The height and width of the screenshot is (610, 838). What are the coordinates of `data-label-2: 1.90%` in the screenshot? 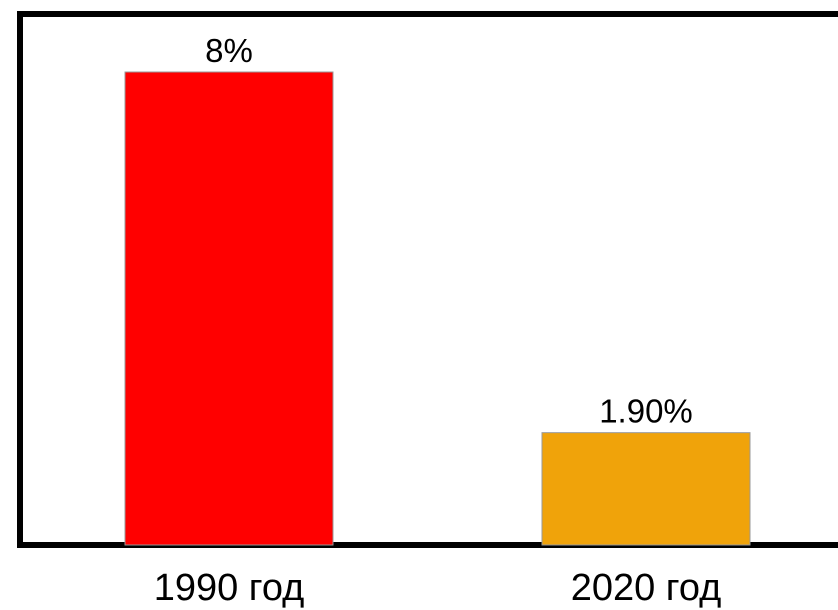 It's located at (646, 411).